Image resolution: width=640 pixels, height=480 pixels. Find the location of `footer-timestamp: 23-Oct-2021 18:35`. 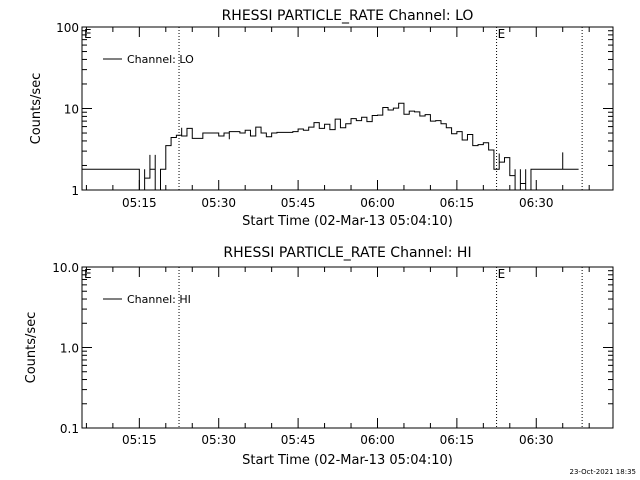

footer-timestamp: 23-Oct-2021 18:35 is located at coordinates (603, 472).